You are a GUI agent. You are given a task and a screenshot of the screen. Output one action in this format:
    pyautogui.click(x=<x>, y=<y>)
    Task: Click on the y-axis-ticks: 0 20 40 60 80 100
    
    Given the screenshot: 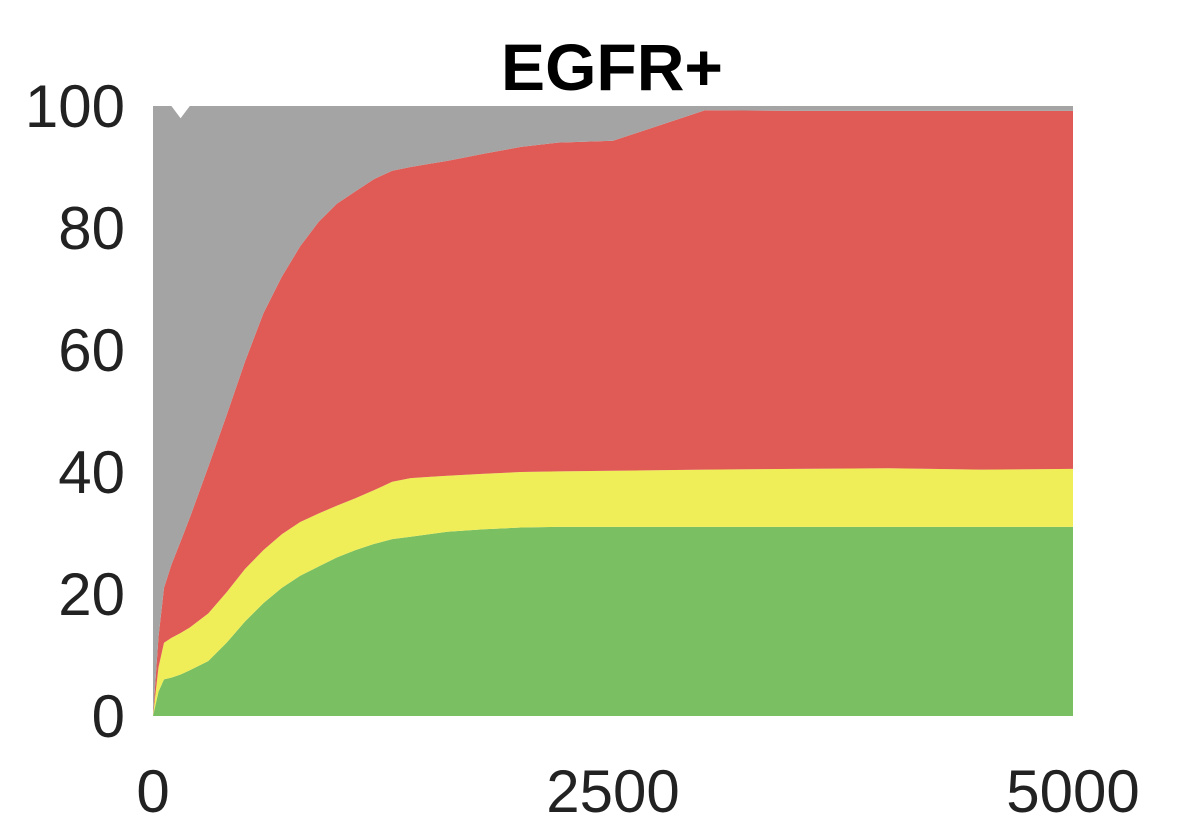 What is the action you would take?
    pyautogui.click(x=75, y=411)
    